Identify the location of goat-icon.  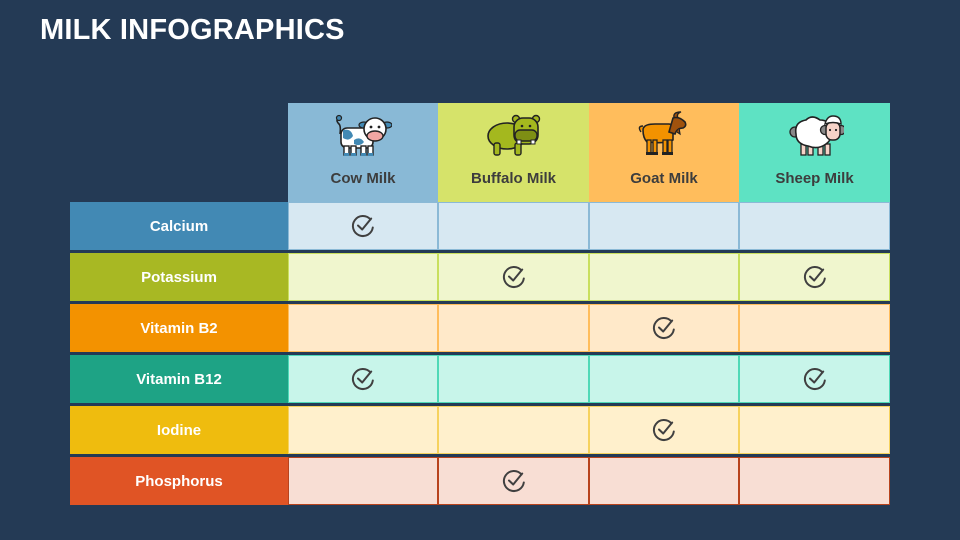
(664, 135).